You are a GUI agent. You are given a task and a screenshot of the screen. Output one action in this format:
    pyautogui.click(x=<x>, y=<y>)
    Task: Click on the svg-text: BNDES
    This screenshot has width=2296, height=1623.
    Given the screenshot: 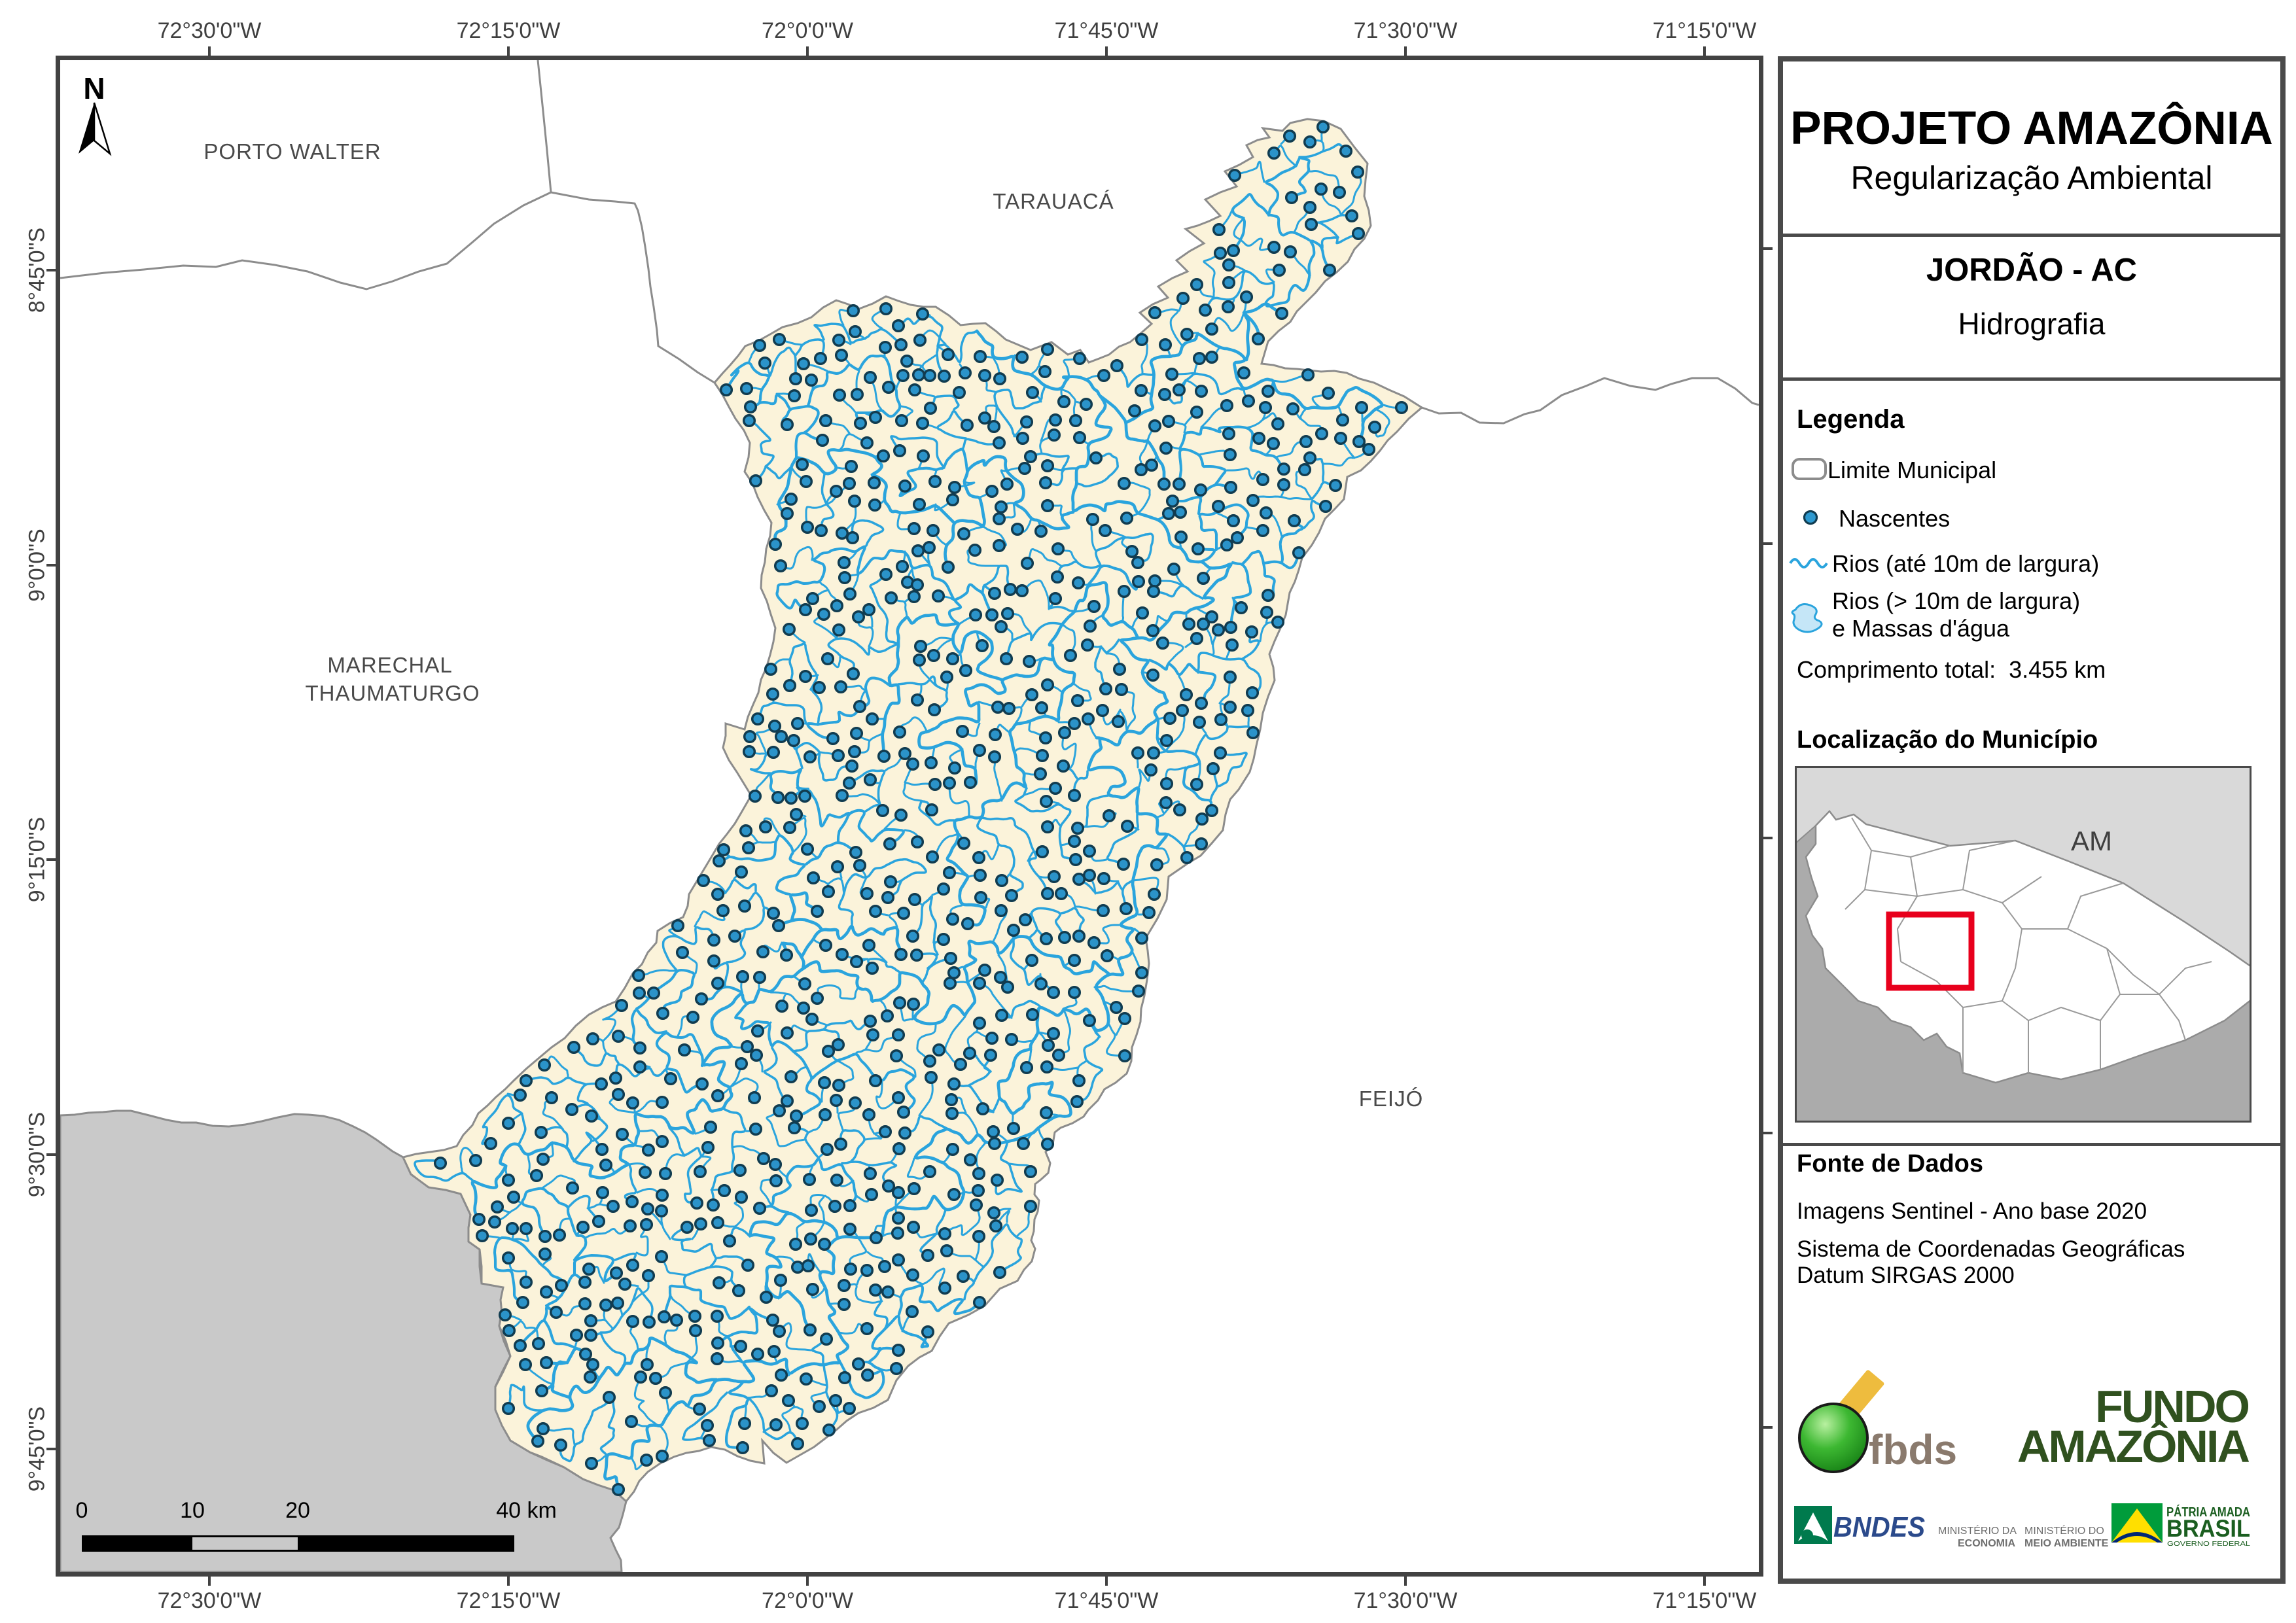 What is the action you would take?
    pyautogui.click(x=1879, y=1527)
    